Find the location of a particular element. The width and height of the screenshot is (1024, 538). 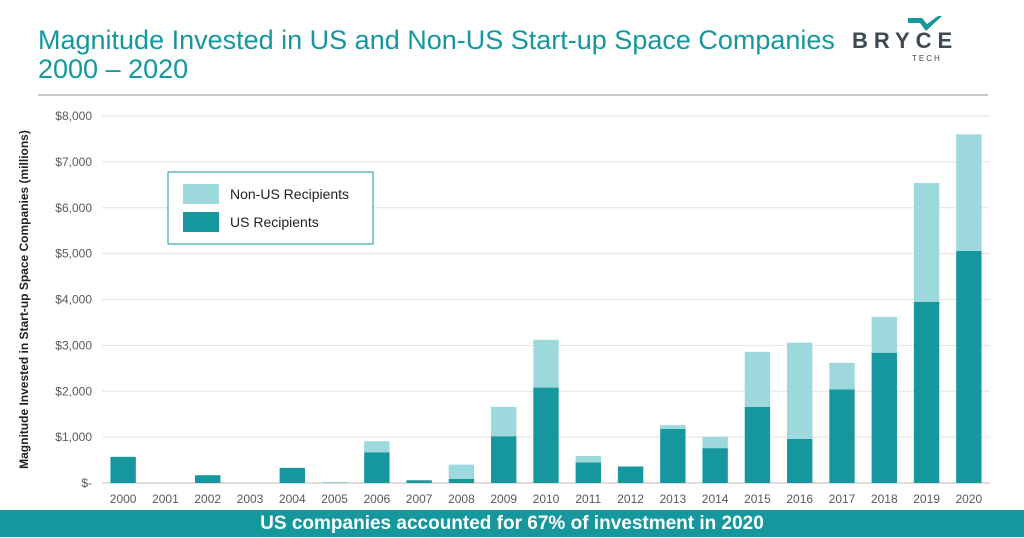

legend-label-us: US Recipients is located at coordinates (274, 222).